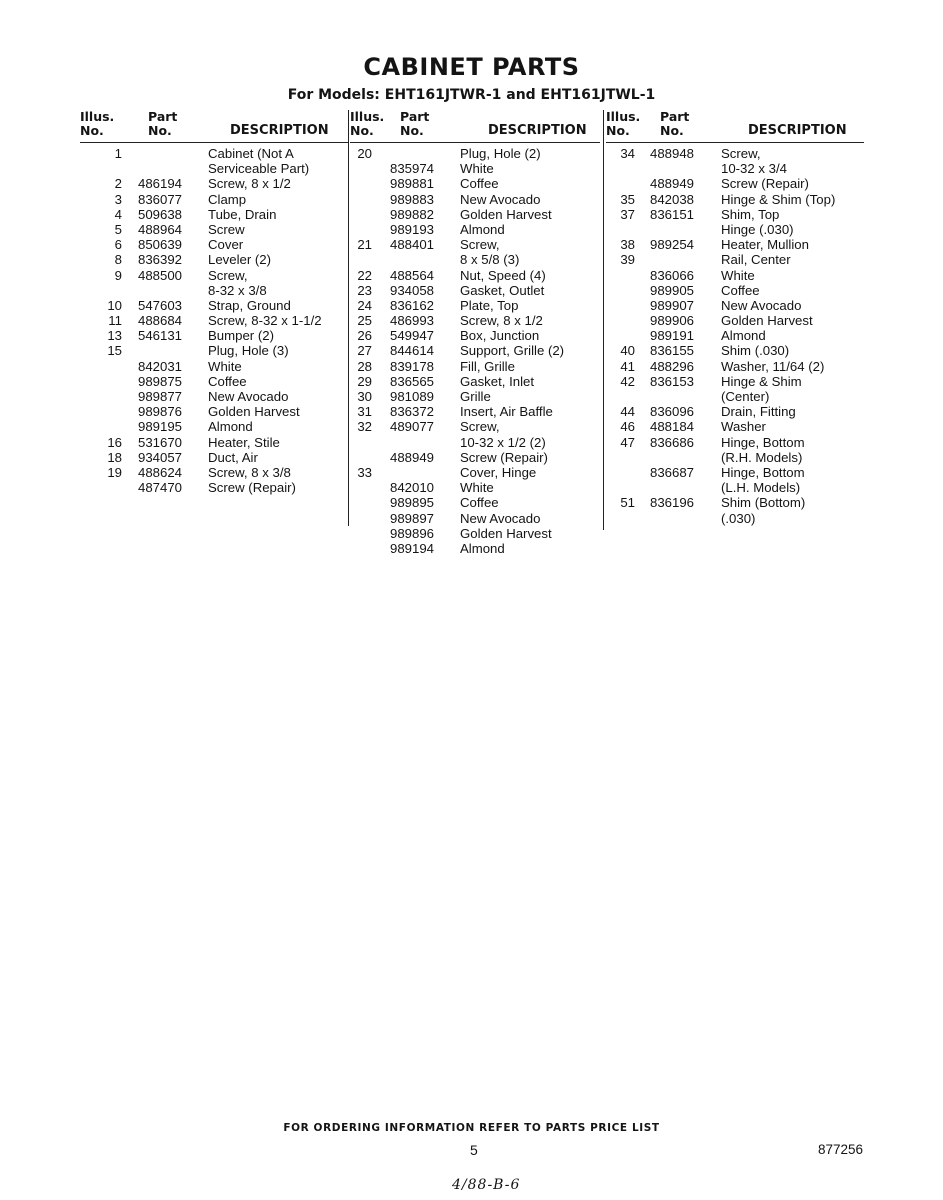 The width and height of the screenshot is (943, 1200). Describe the element at coordinates (364, 305) in the screenshot. I see `illus-number: 24` at that location.